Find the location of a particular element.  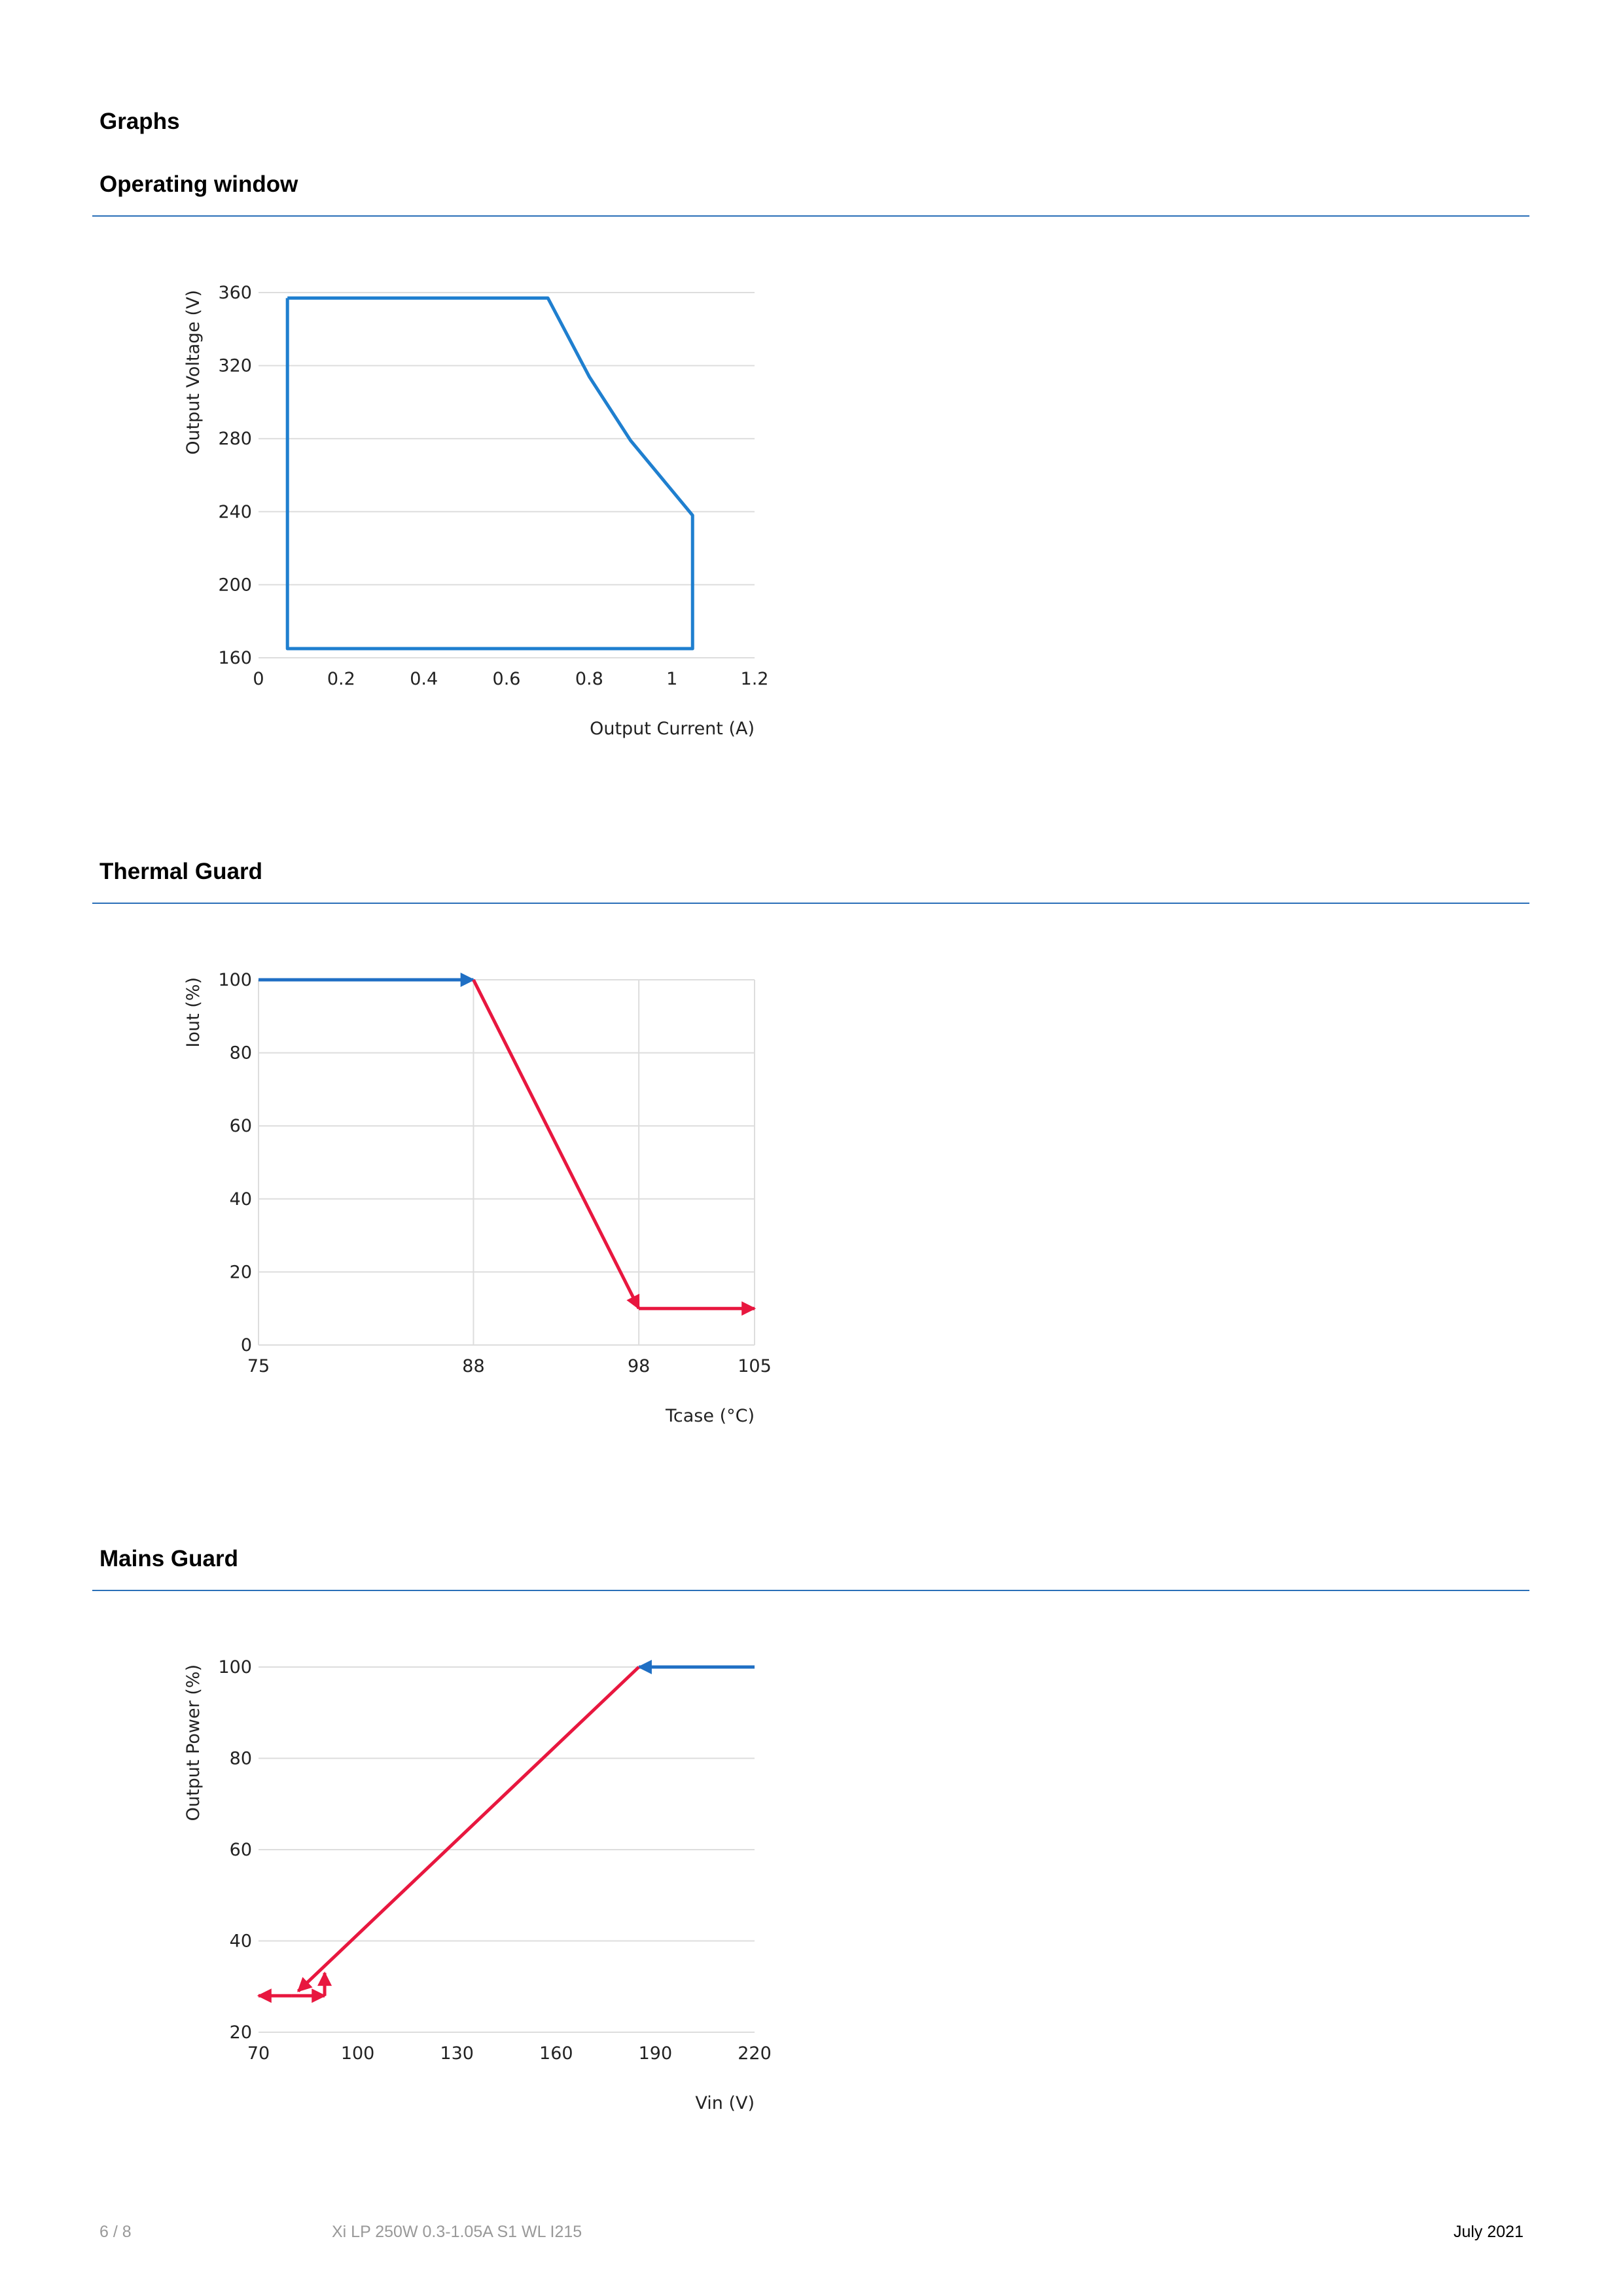

x-tick-label: 160 is located at coordinates (556, 2053).